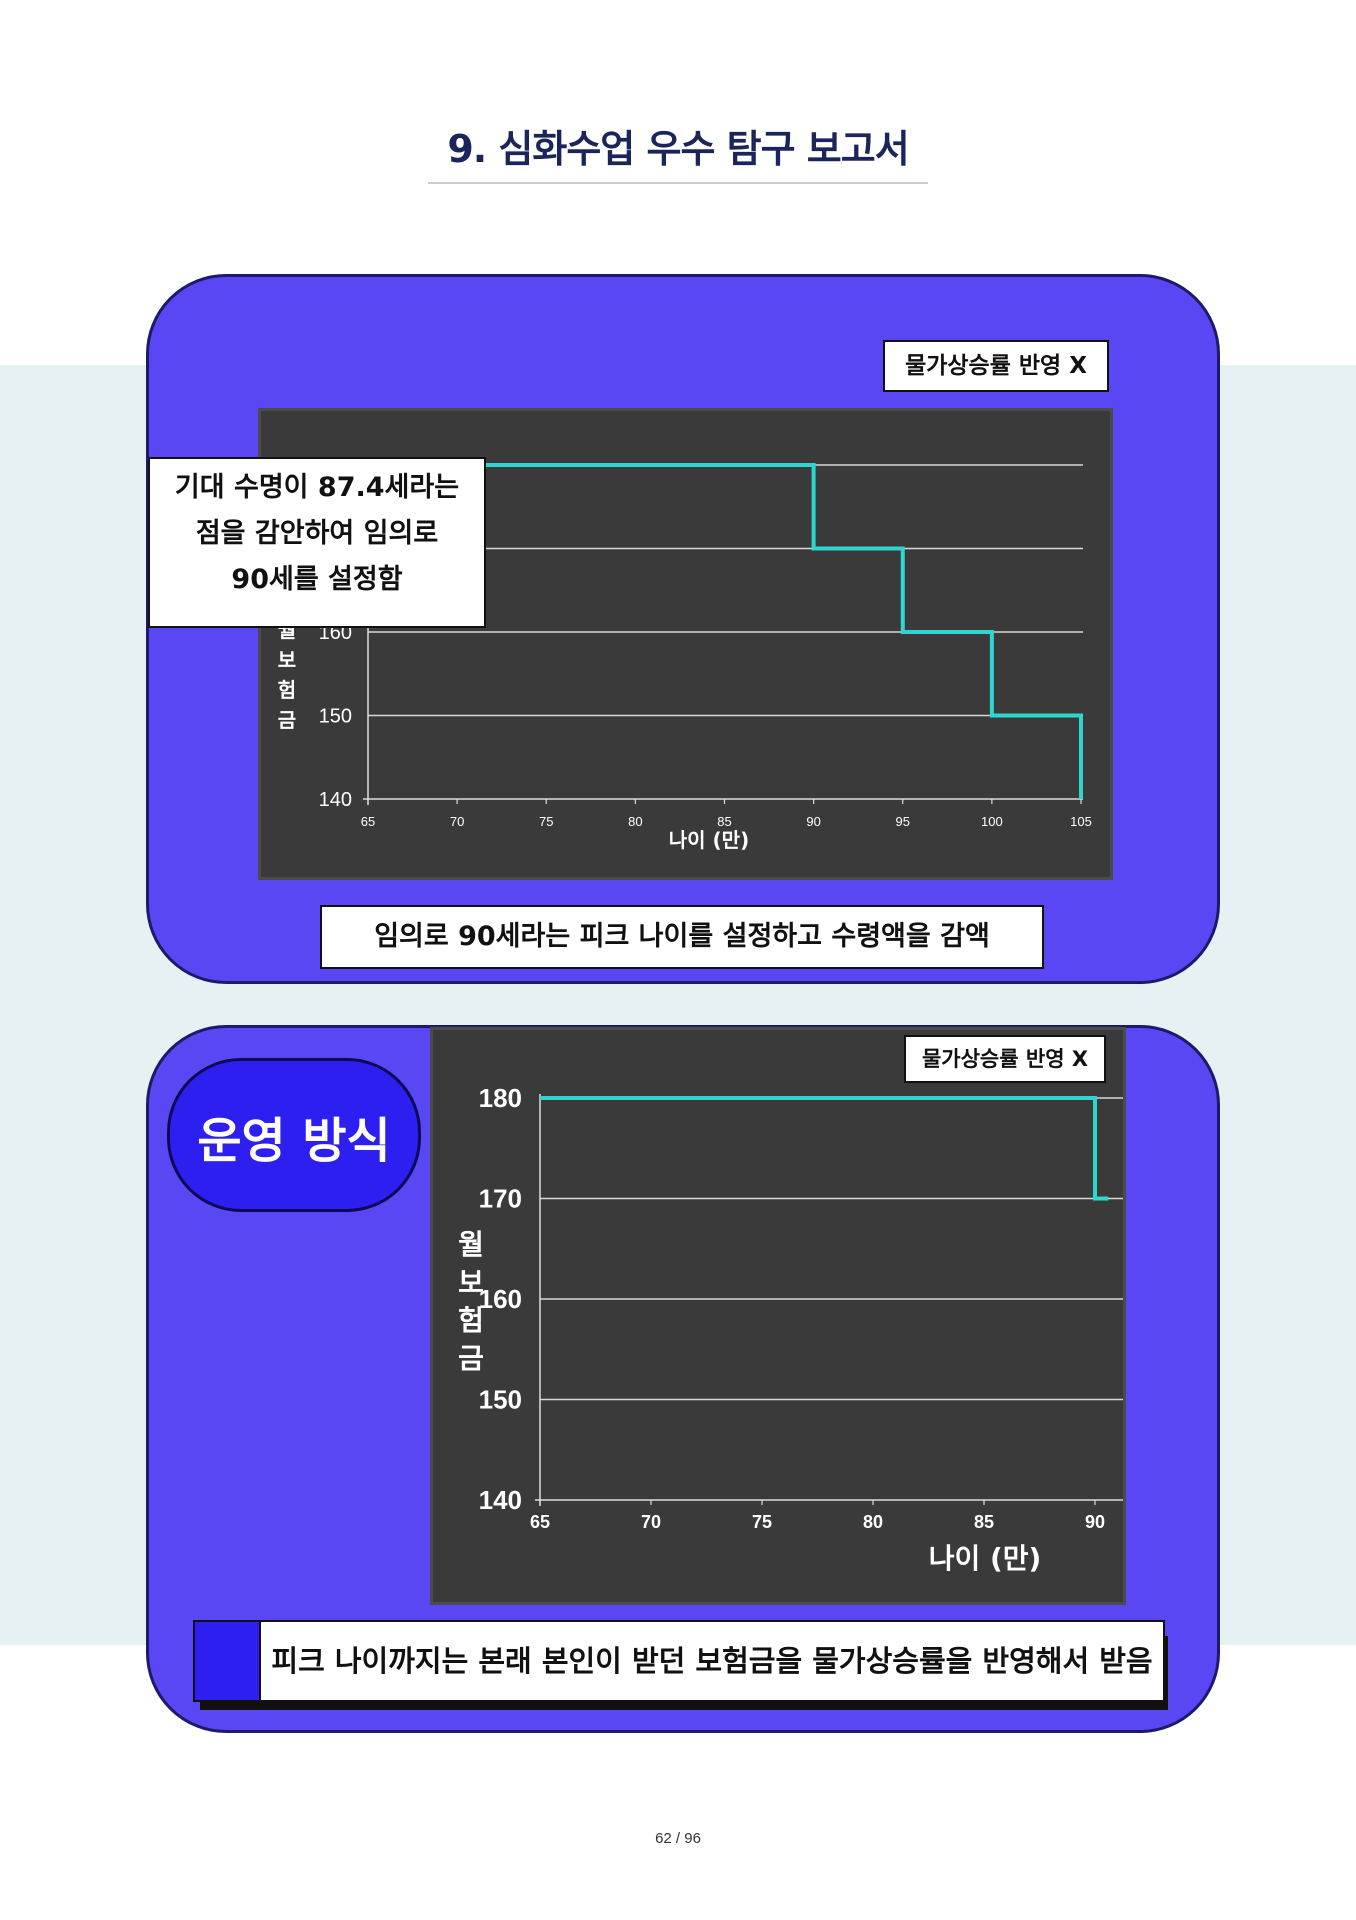 The image size is (1356, 1920). Describe the element at coordinates (678, 149) in the screenshot. I see `page-title: 9. 심화수업 우수 탐구 보고서` at that location.